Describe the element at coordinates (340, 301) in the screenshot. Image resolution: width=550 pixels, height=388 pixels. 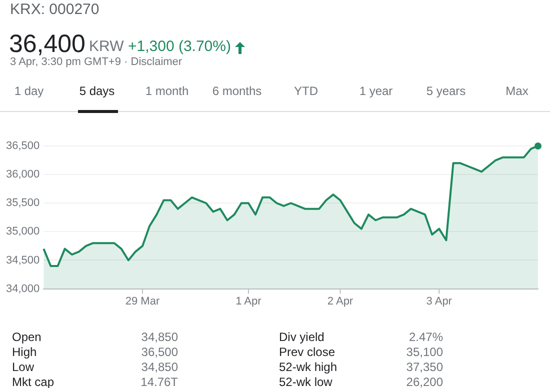
I see `x-tick-label: 2 Apr` at that location.